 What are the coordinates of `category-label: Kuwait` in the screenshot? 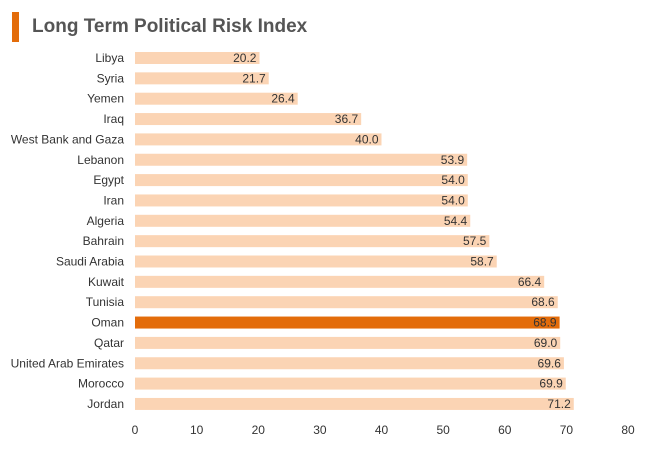 It's located at (106, 282).